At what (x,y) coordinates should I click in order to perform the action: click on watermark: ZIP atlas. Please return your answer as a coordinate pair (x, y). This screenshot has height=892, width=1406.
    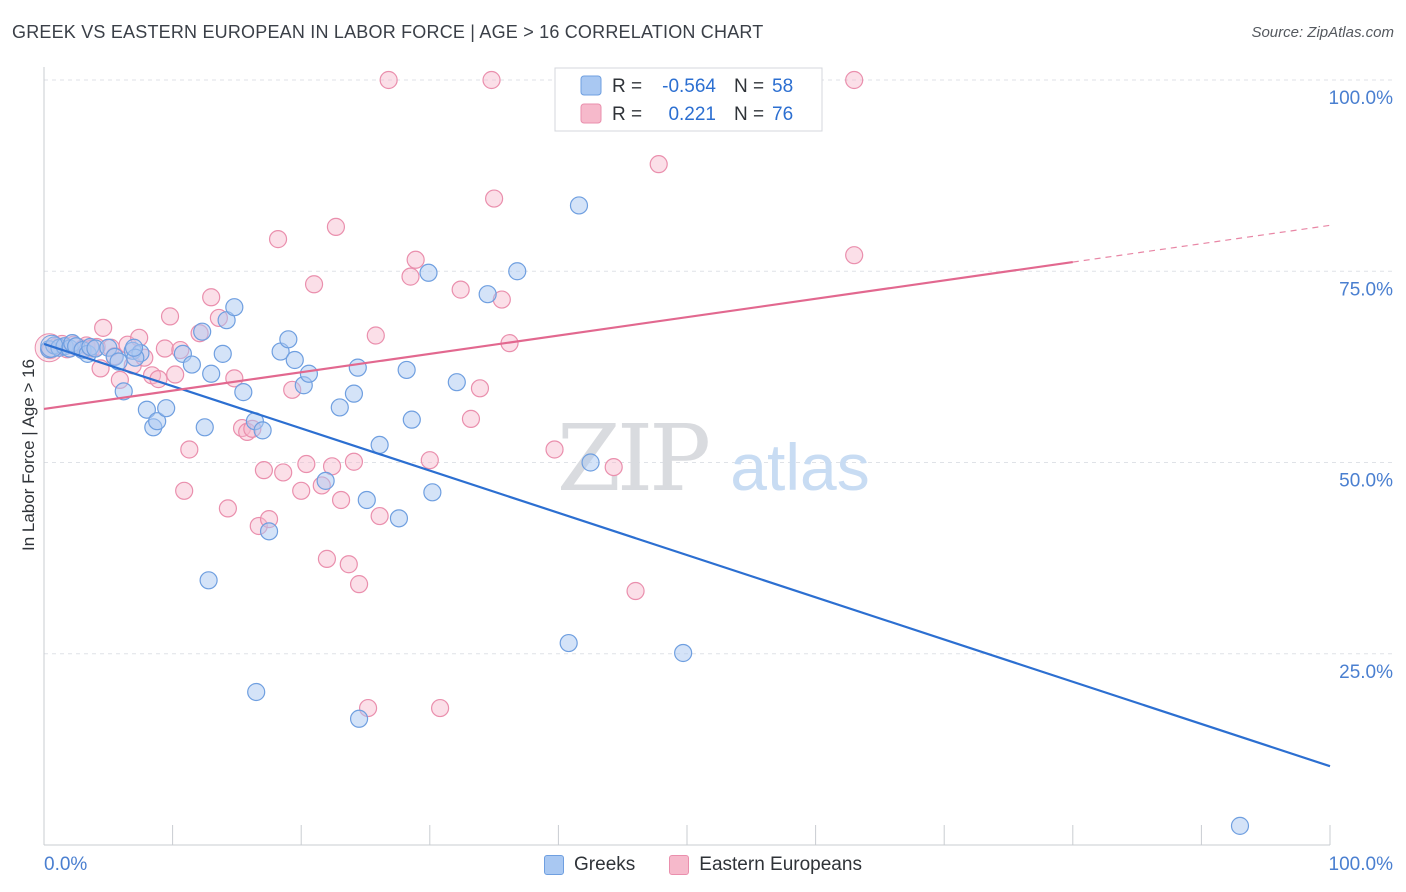
    Looking at the image, I should click on (713, 458).